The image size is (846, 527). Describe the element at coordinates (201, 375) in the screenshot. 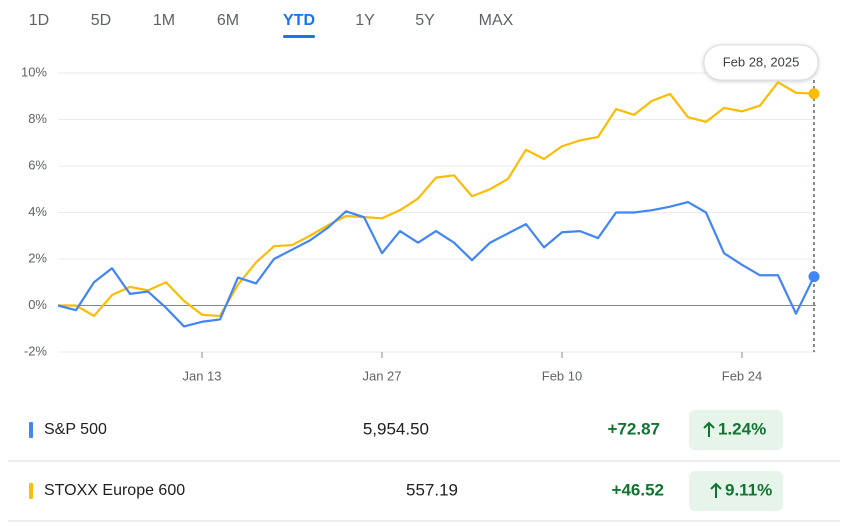

I see `x-tick-label: Jan 13` at that location.